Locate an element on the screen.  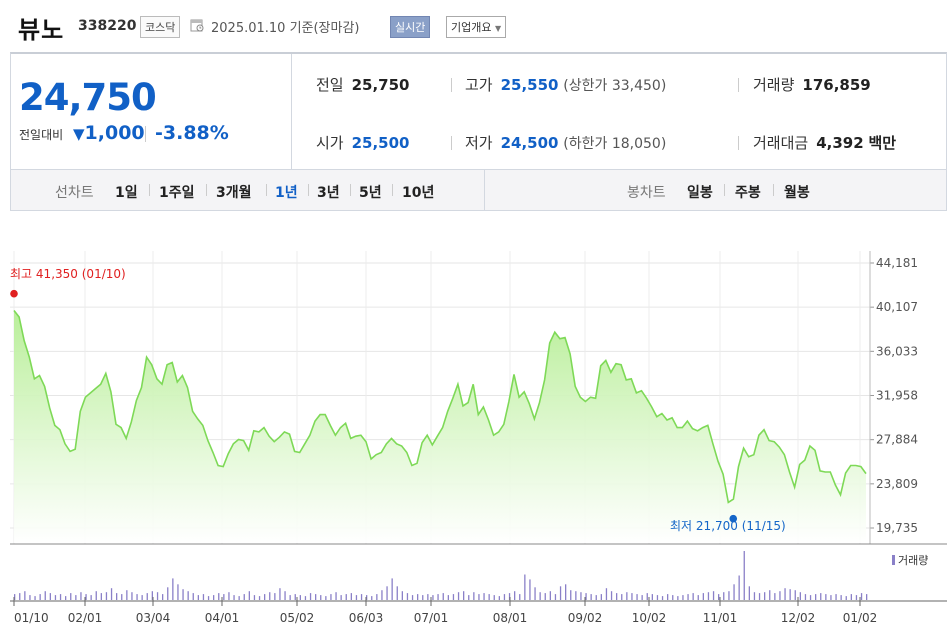
candle-monthly: 월봉 is located at coordinates (797, 193).